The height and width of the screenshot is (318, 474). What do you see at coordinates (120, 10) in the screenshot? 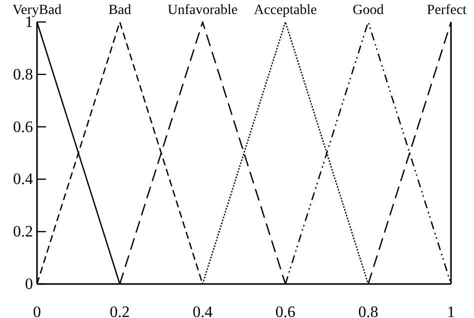
I see `series-label: Bad` at bounding box center [120, 10].